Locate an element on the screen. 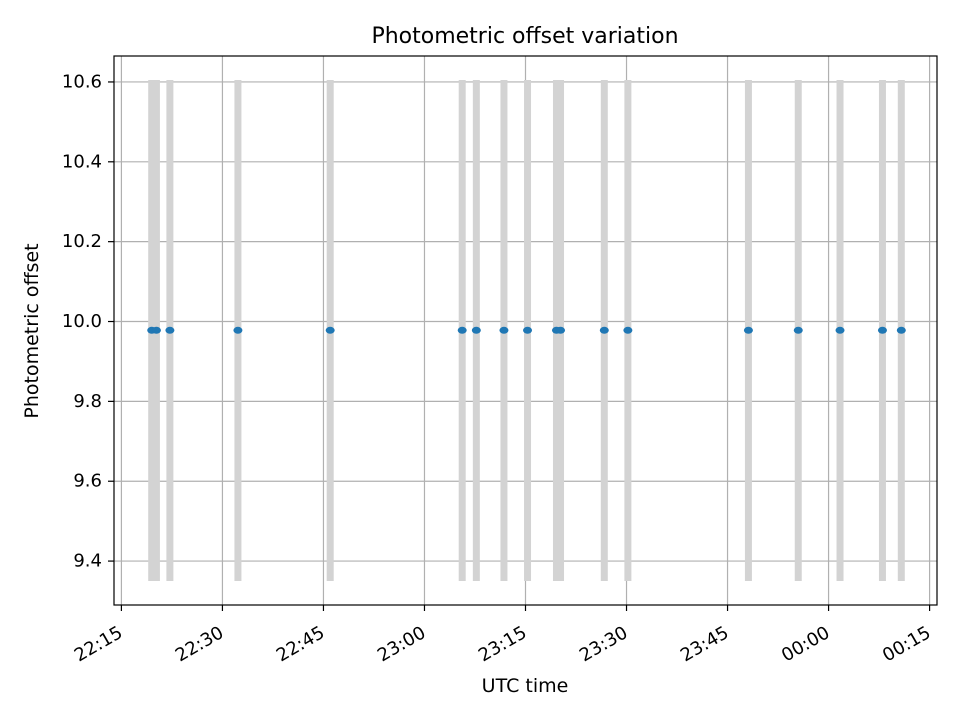 The image size is (960, 720). y-axis-label: Photometric offset is located at coordinates (32, 330).